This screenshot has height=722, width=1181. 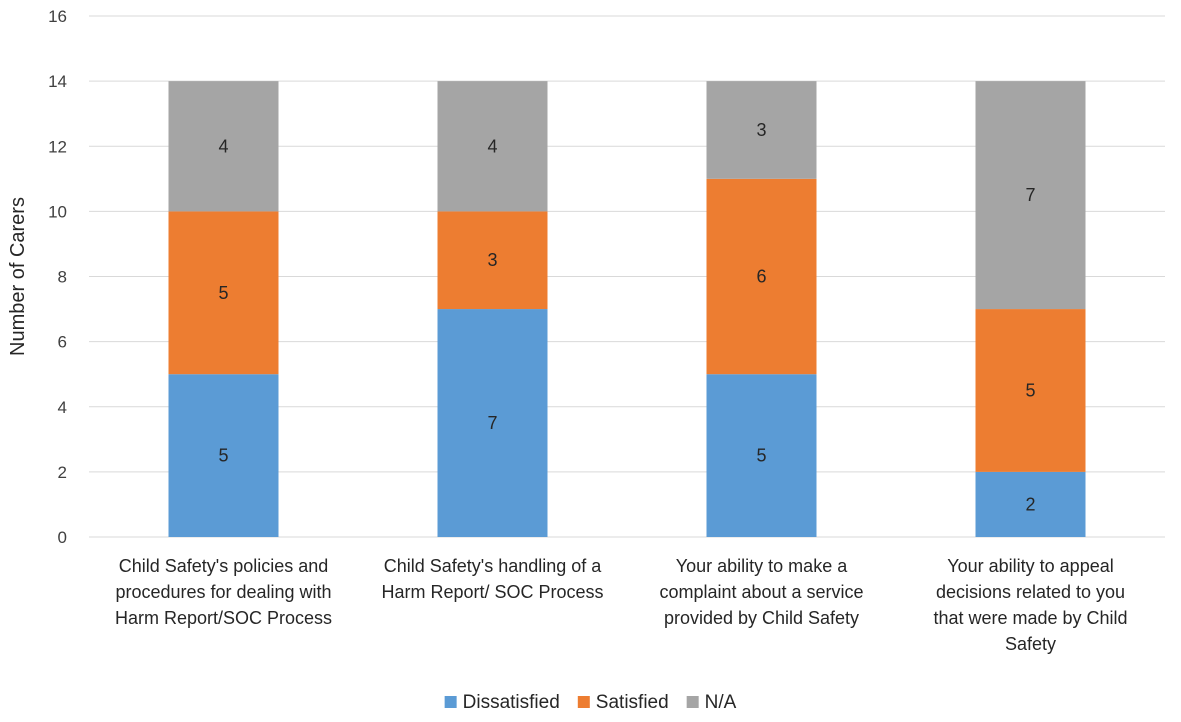 I want to click on y-tick-label: 10, so click(x=57, y=211).